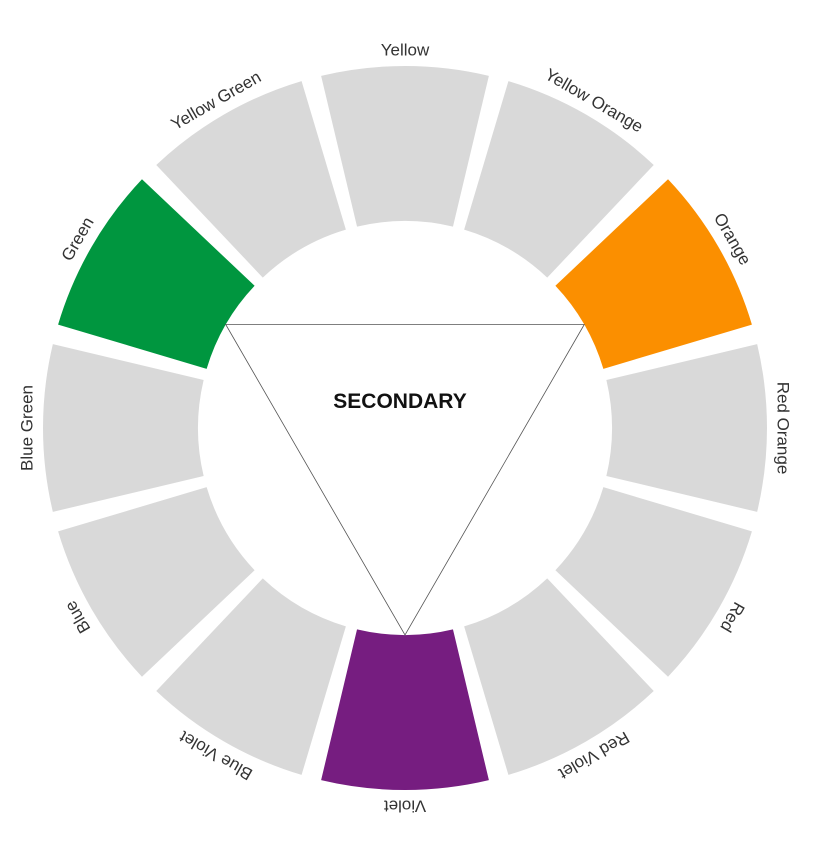  I want to click on segment-blue-violet, so click(251, 676).